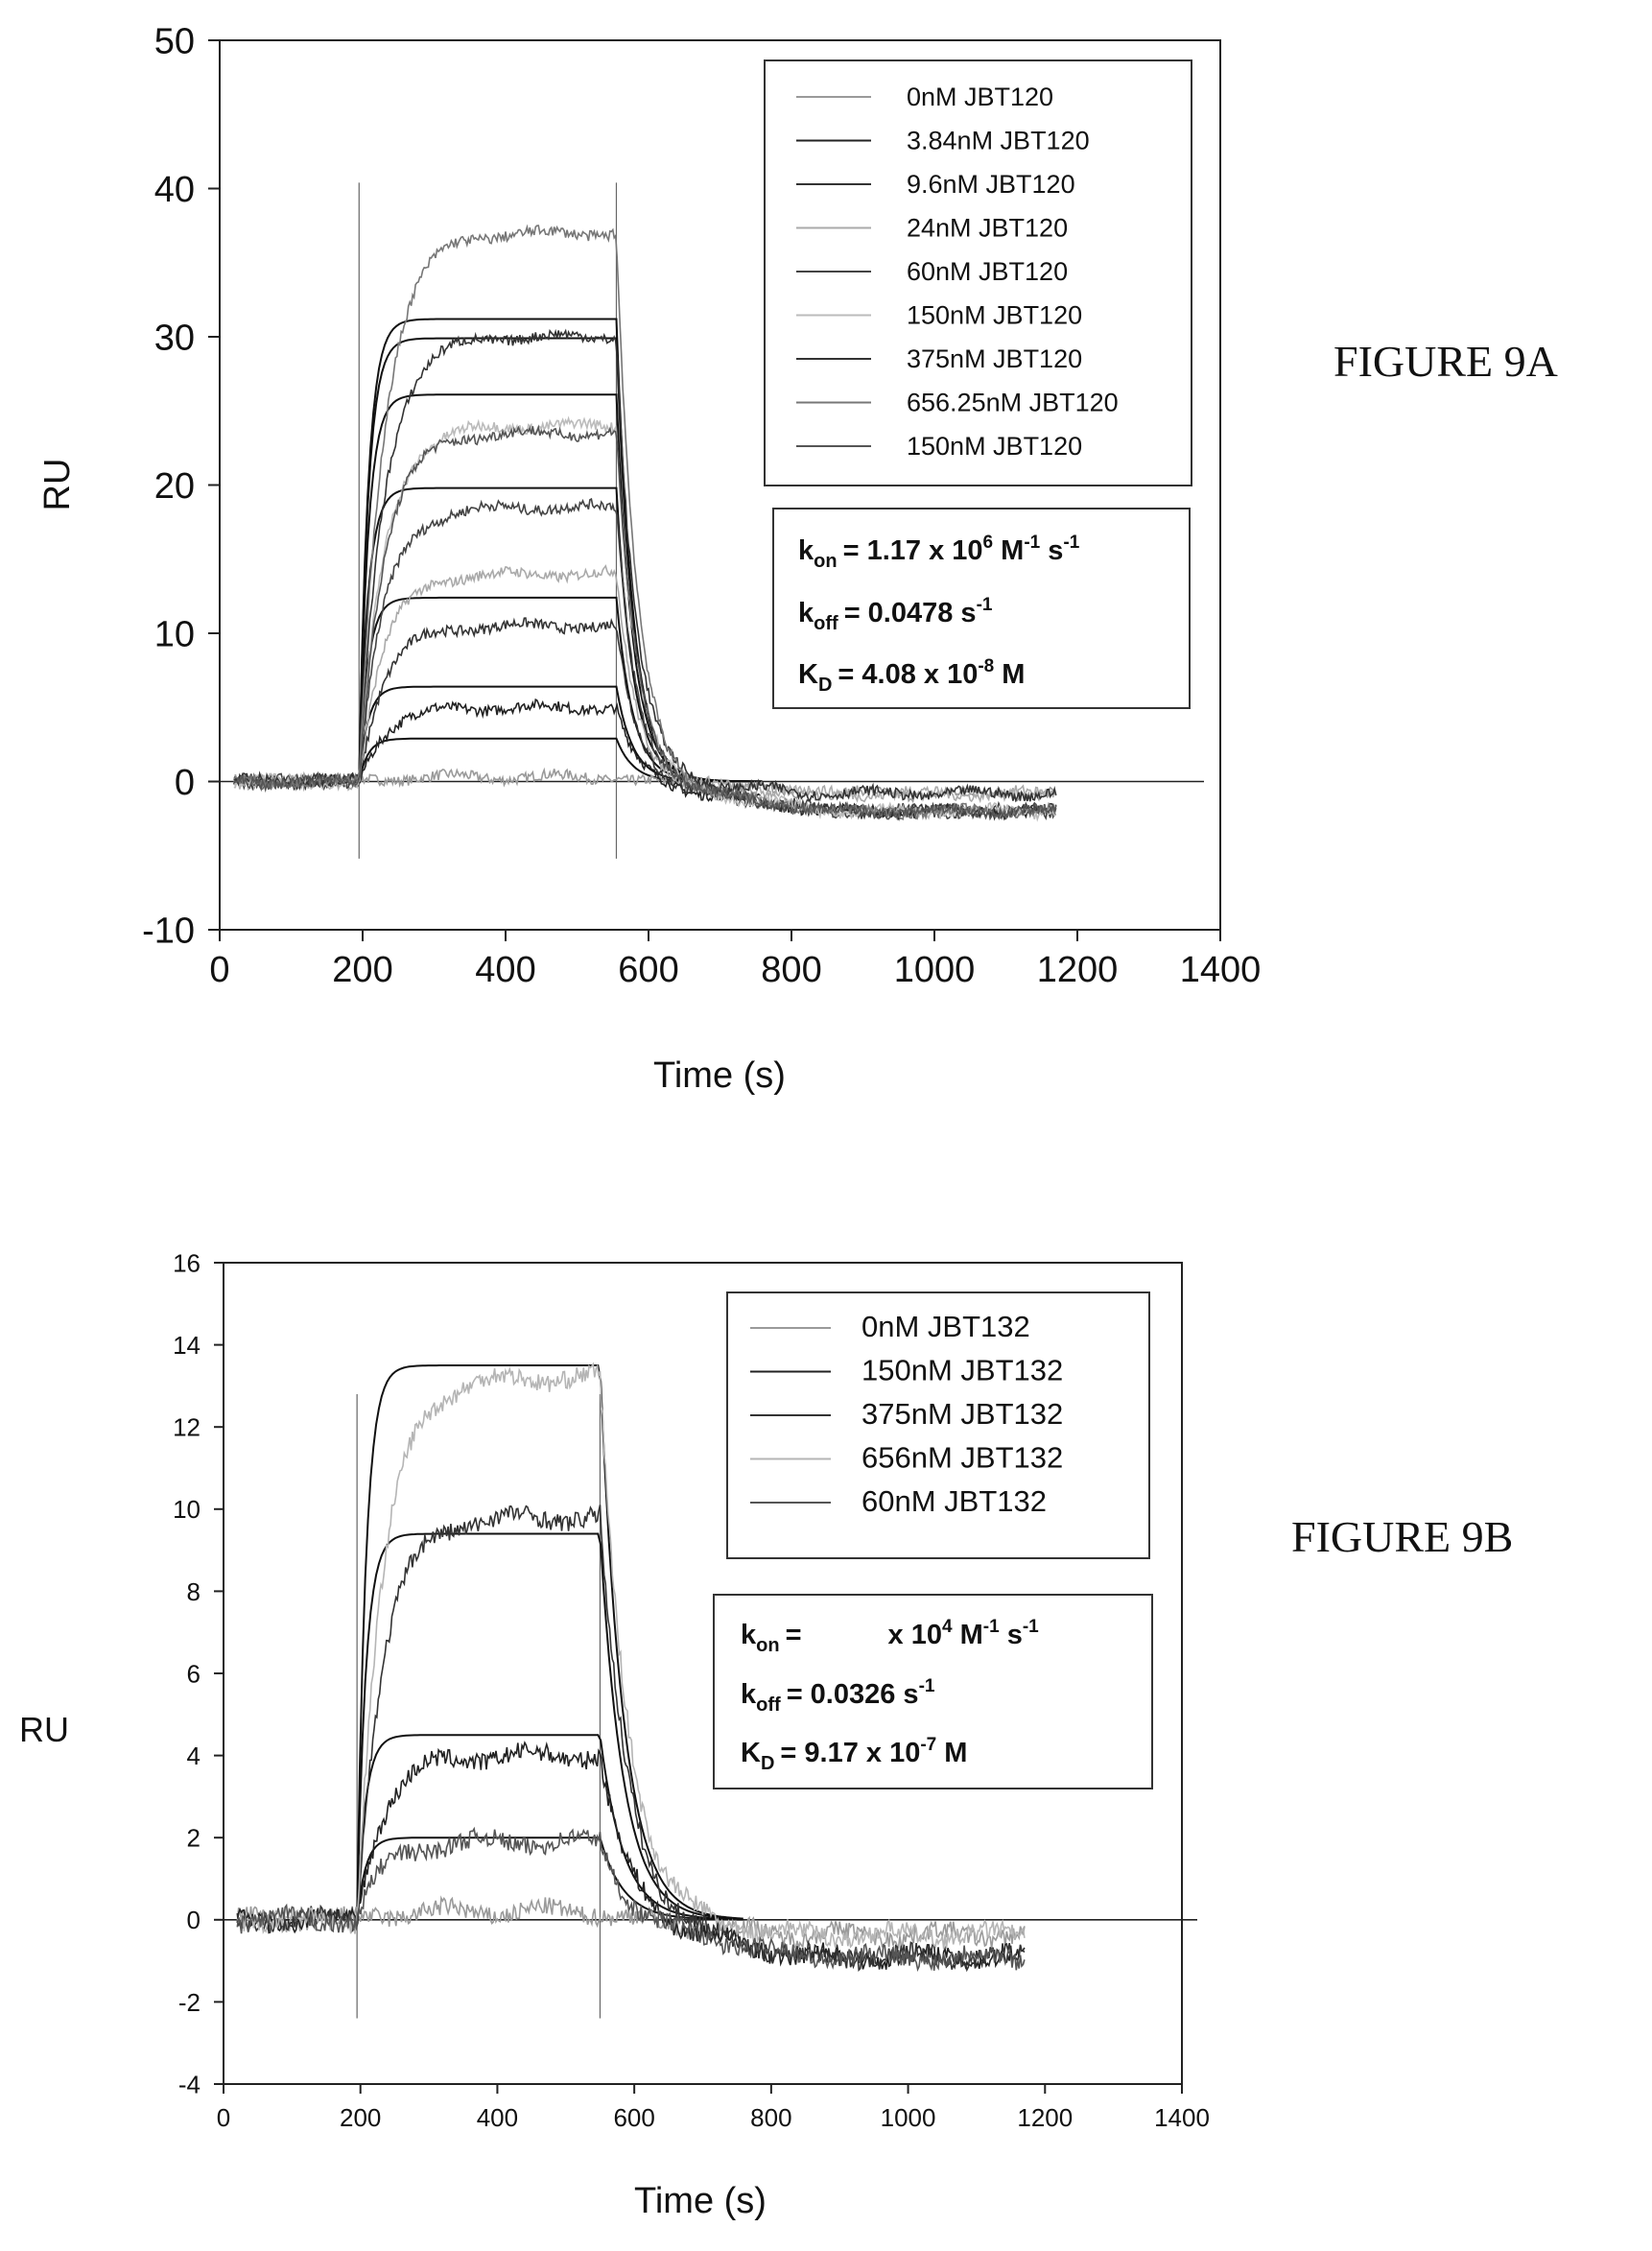  What do you see at coordinates (361, 2117) in the screenshot?
I see `chart-9b-x-tick-label: 200` at bounding box center [361, 2117].